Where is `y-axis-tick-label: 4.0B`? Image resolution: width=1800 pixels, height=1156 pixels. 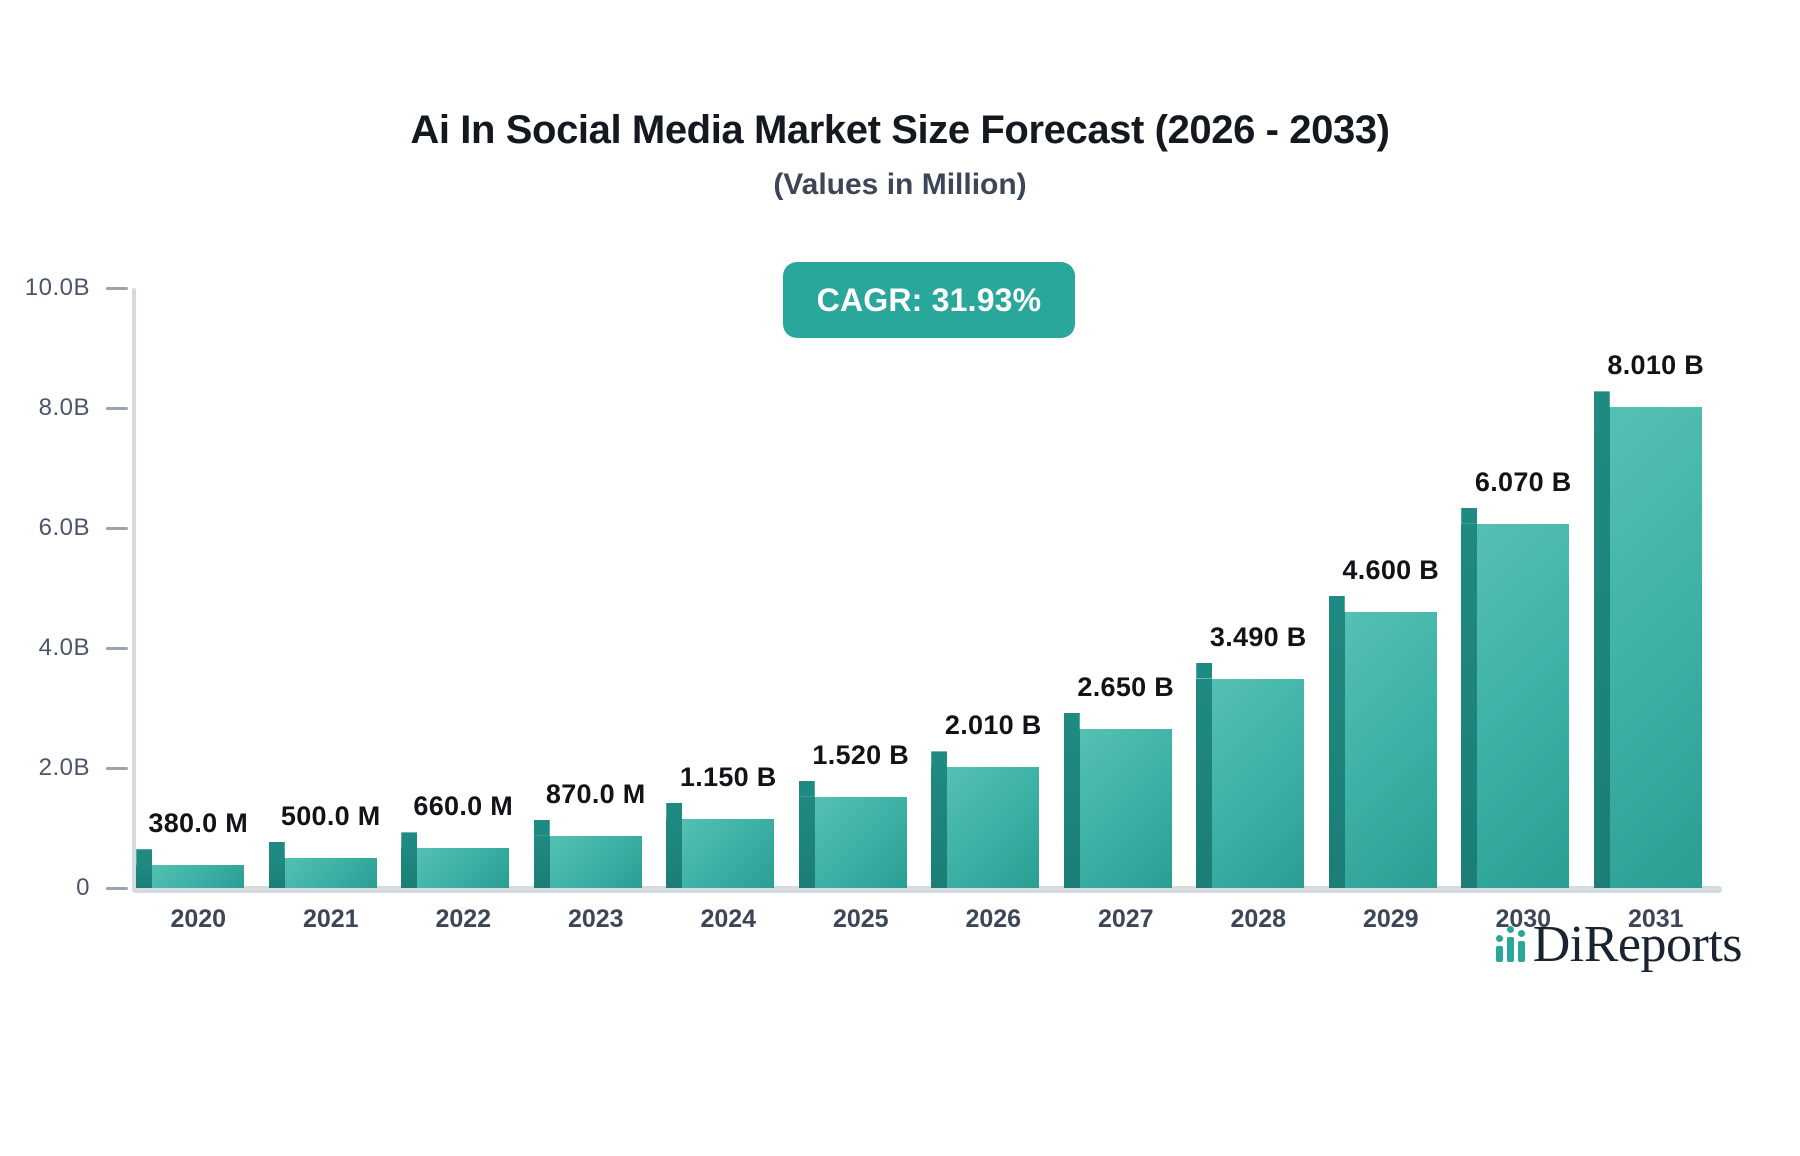 y-axis-tick-label: 4.0B is located at coordinates (64, 647).